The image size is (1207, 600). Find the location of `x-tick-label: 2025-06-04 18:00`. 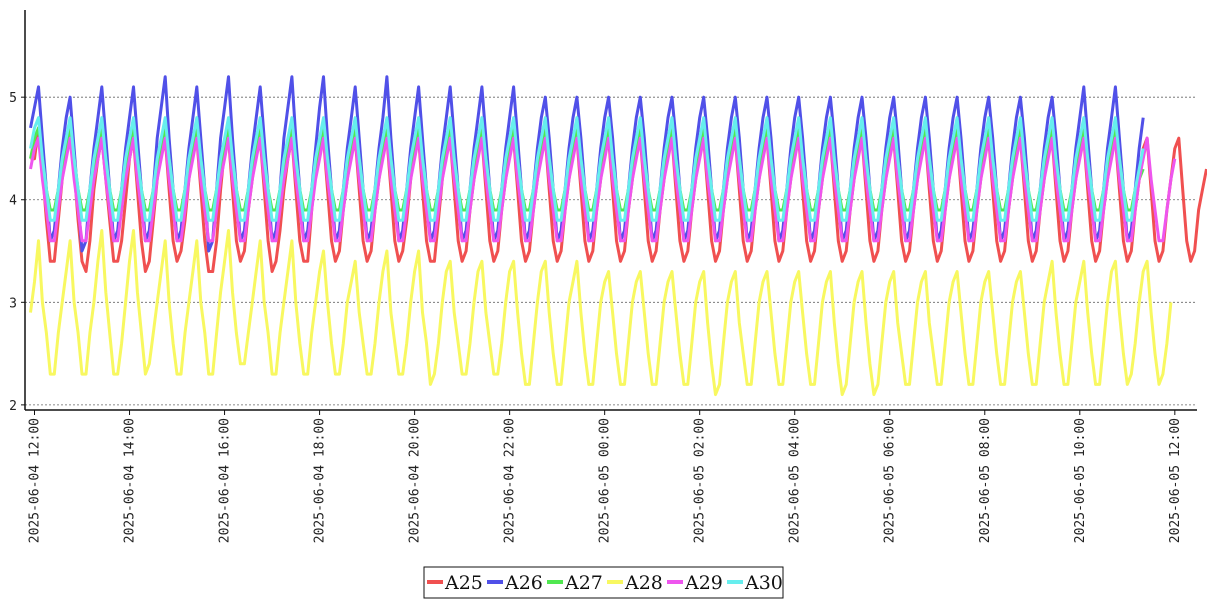

x-tick-label: 2025-06-04 18:00 is located at coordinates (320, 480).